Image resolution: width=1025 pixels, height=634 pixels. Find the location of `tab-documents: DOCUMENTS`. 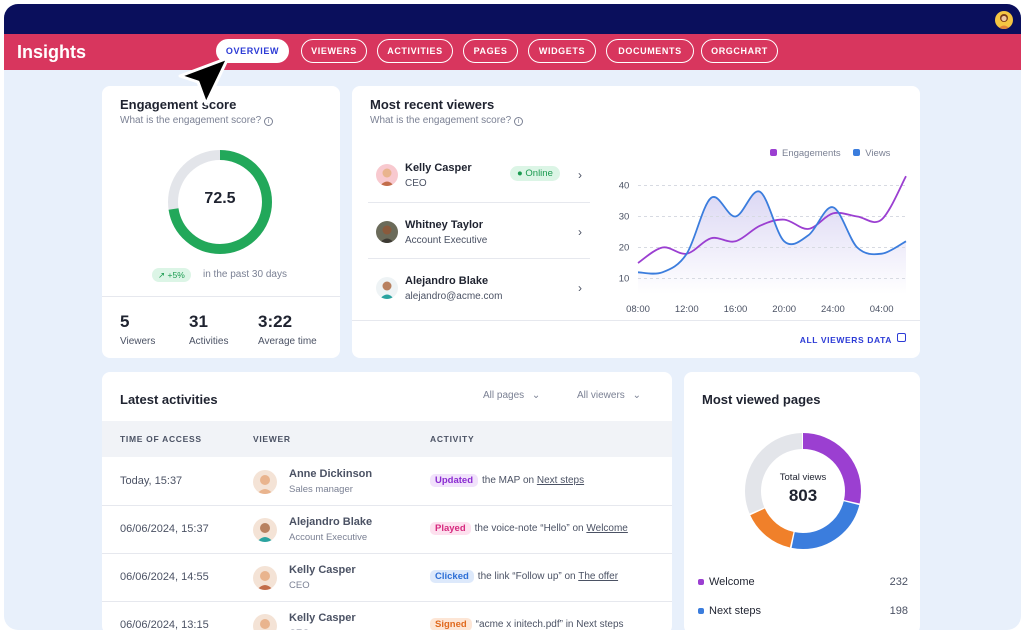

tab-documents: DOCUMENTS is located at coordinates (650, 51).